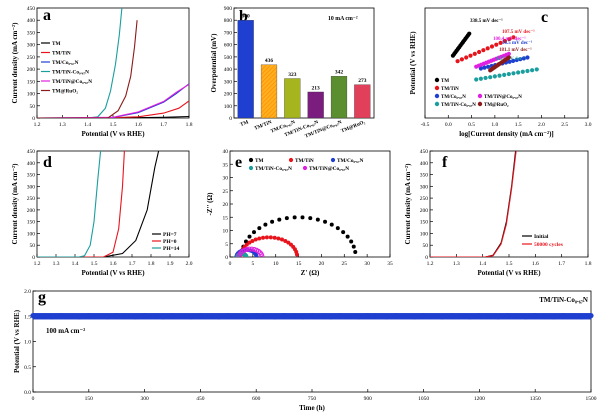 This screenshot has width=600, height=417. I want to click on panel-d-xtick-label: 1.3, so click(56, 264).